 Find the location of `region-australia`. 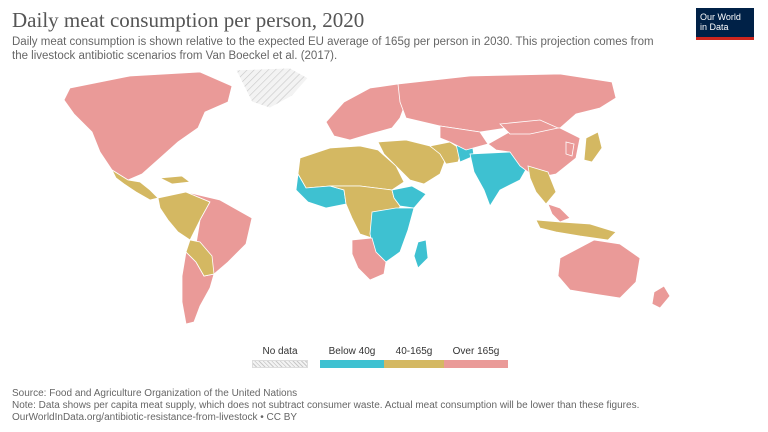

region-australia is located at coordinates (599, 269).